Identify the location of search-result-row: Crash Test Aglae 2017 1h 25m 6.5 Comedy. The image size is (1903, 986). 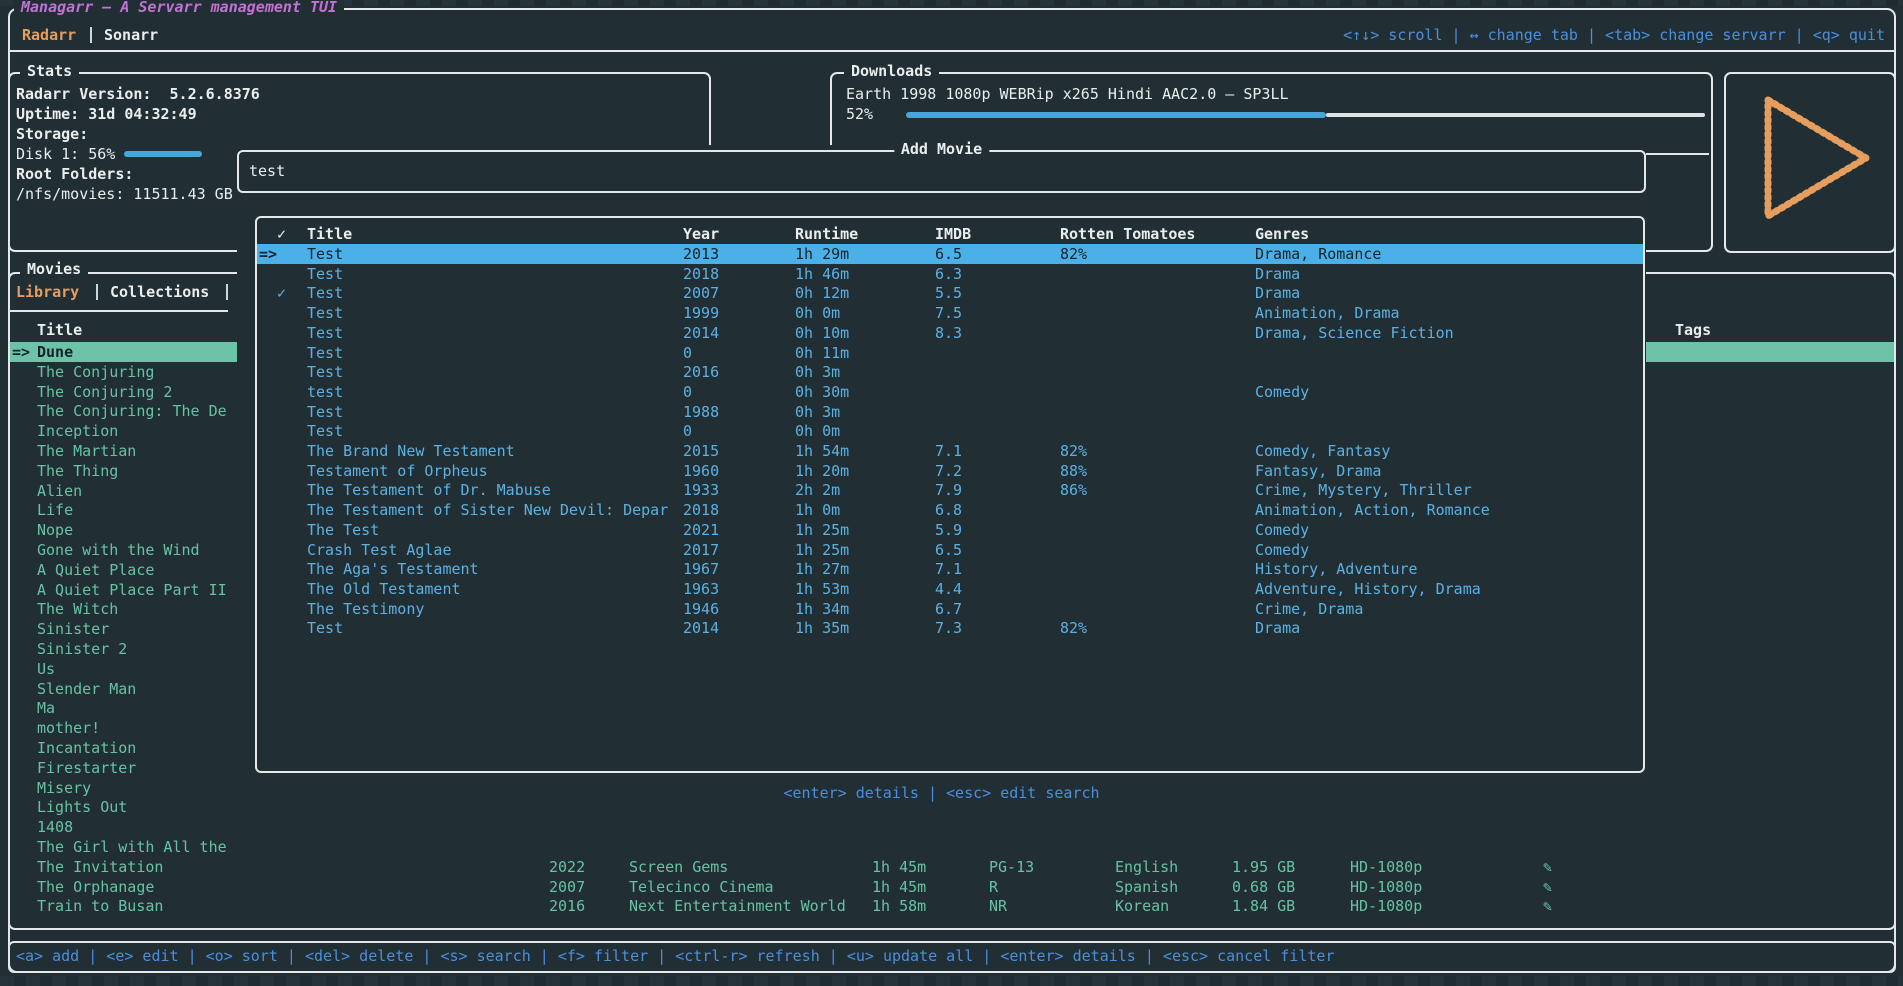
(950, 550).